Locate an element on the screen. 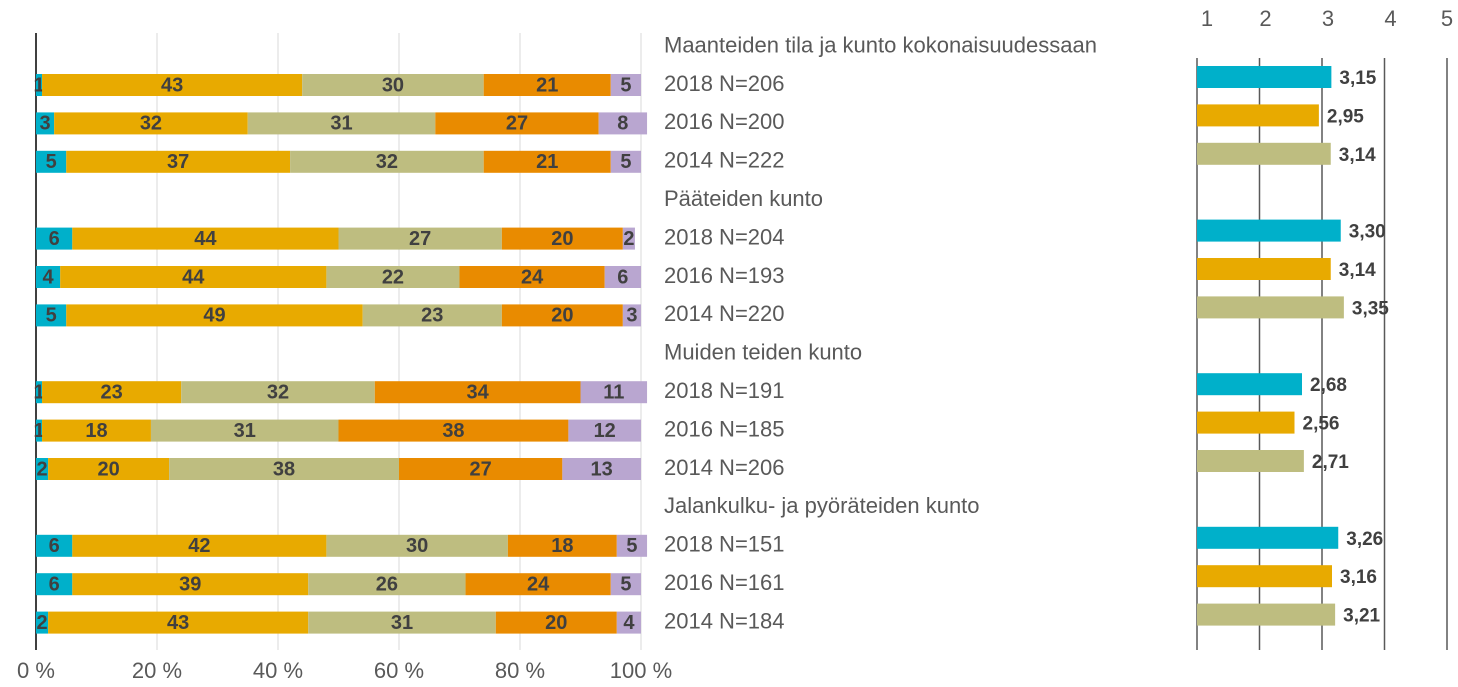 The width and height of the screenshot is (1458, 687). row-label: 2018 N=204 is located at coordinates (724, 236).